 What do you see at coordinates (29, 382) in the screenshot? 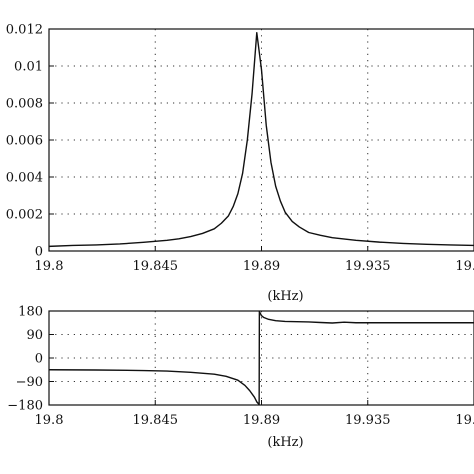
I see `y-tick-label: −90` at bounding box center [29, 382].